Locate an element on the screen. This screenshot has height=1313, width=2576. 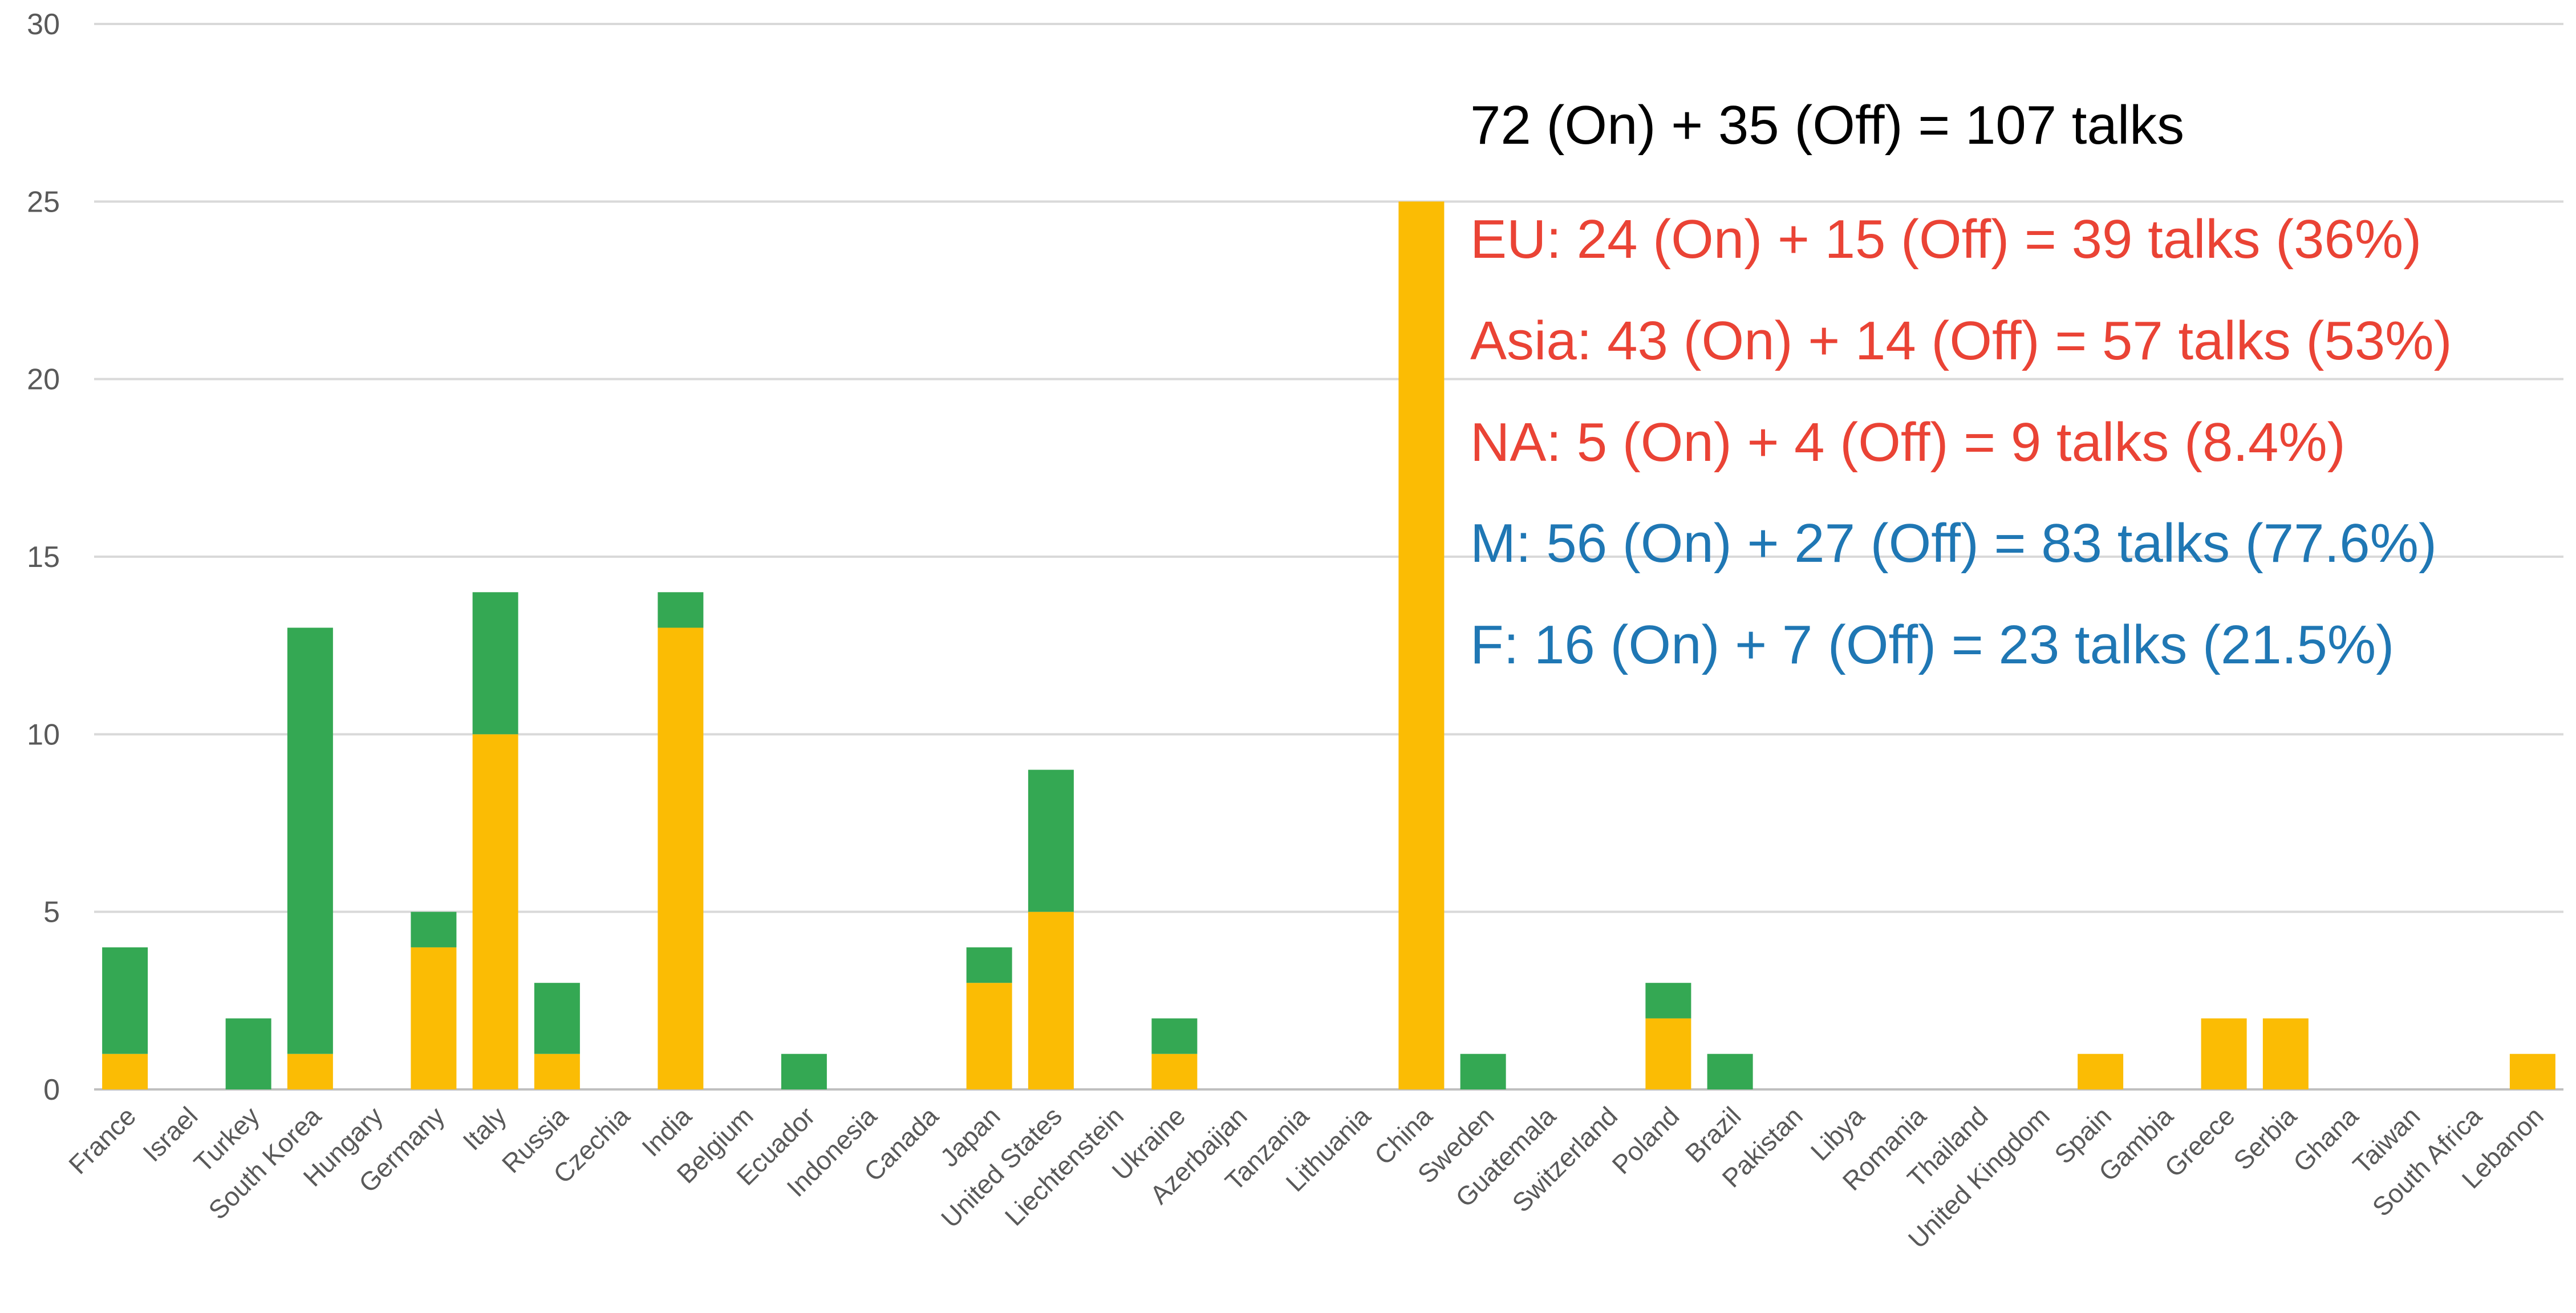
x-tick-label: Poland is located at coordinates (1645, 1141).